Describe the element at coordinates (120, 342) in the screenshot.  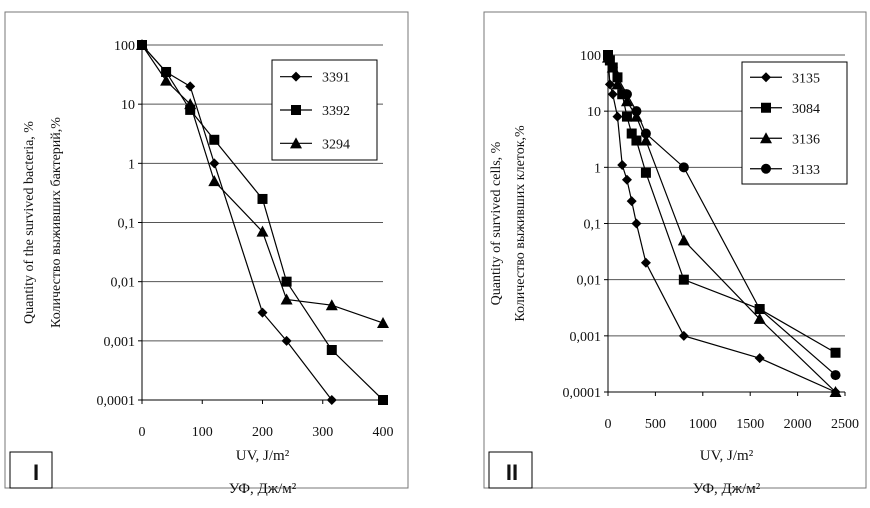
I see `y-tick-label: 0,001` at that location.